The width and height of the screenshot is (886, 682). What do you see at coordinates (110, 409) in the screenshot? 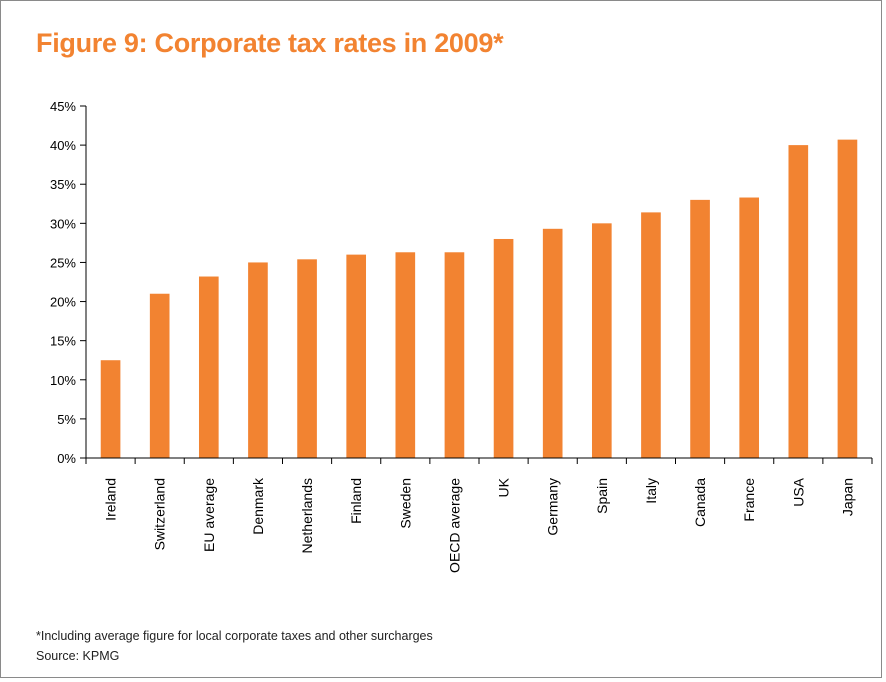
I see `bar-ireland` at bounding box center [110, 409].